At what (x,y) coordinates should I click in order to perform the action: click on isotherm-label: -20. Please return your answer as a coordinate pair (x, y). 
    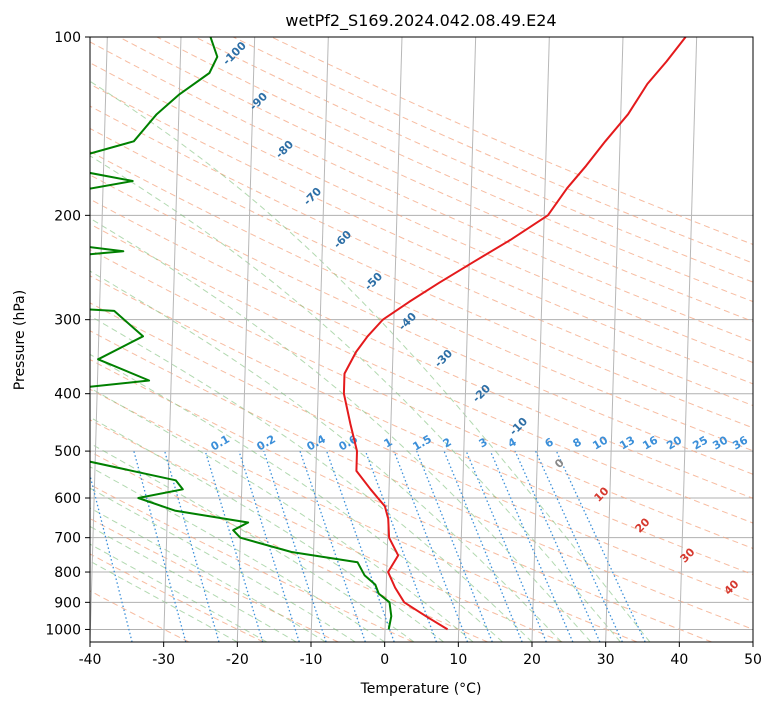
    Looking at the image, I should click on (481, 393).